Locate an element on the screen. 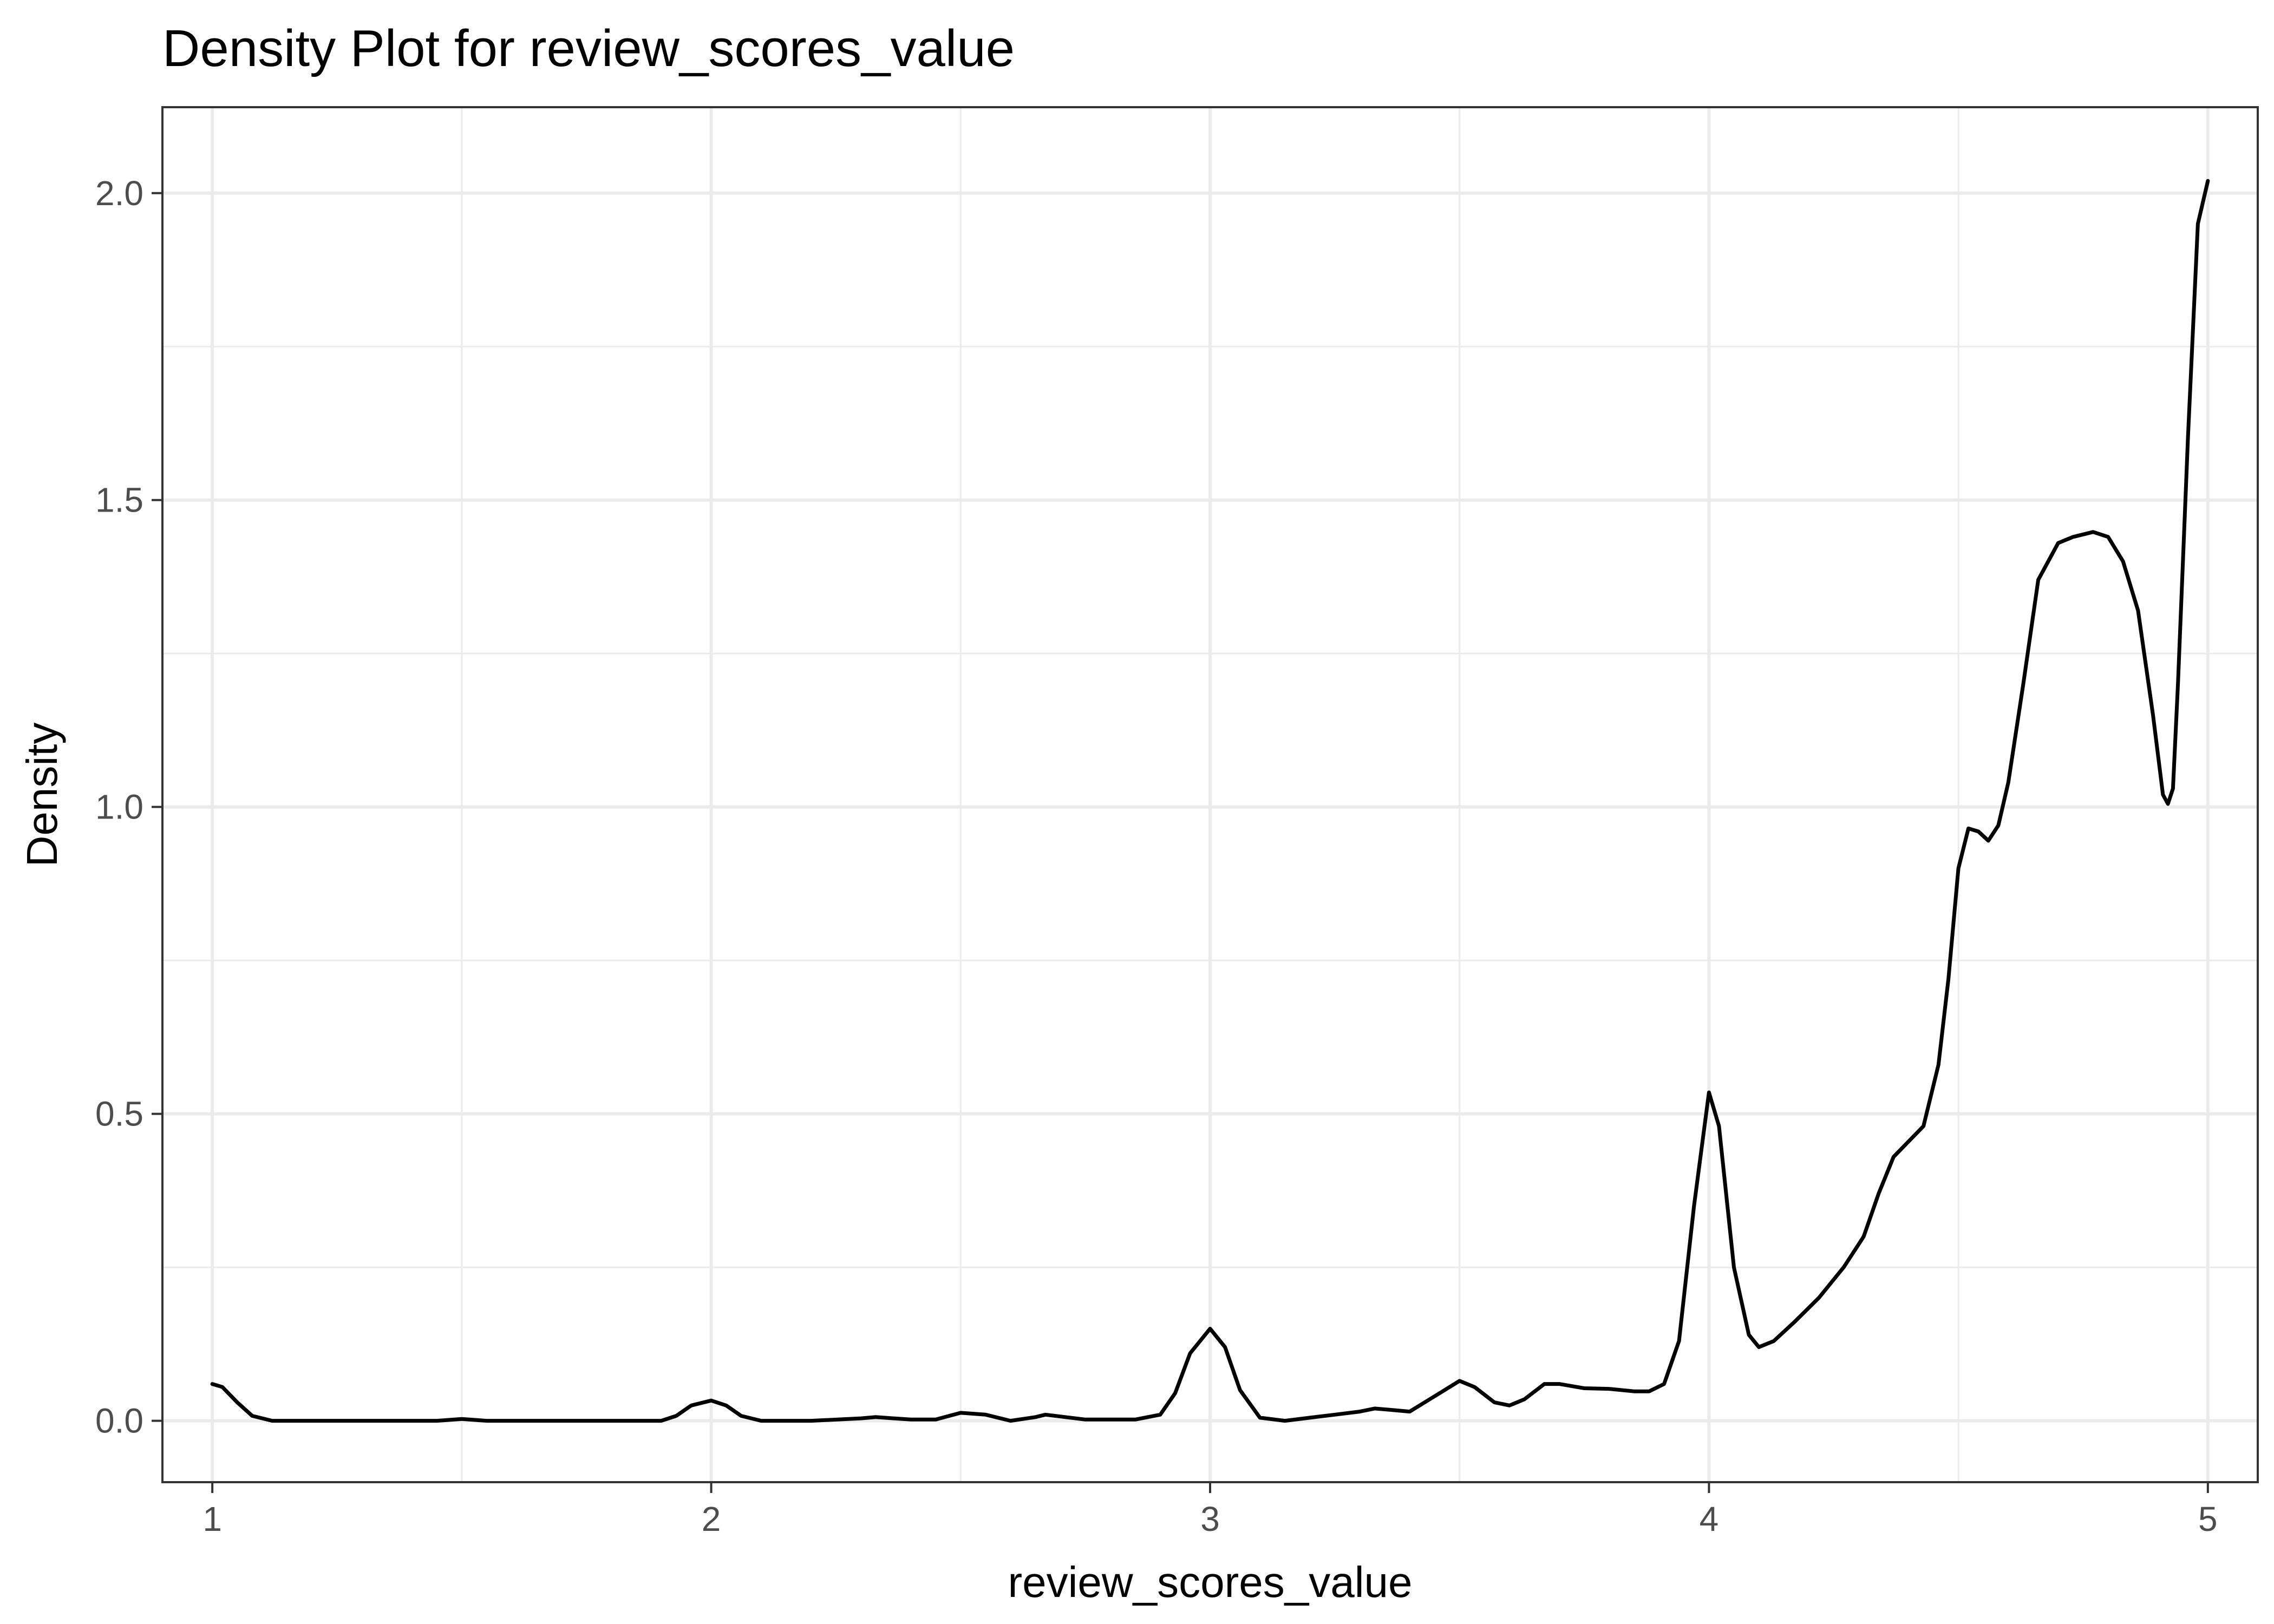 This screenshot has width=2274, height=1624. x-tick-label: 5 is located at coordinates (2208, 1519).